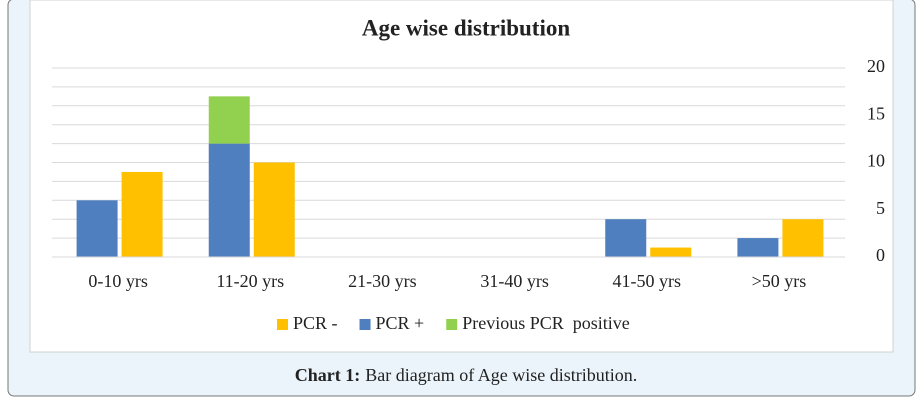  I want to click on legend-label: PCR -, so click(315, 323).